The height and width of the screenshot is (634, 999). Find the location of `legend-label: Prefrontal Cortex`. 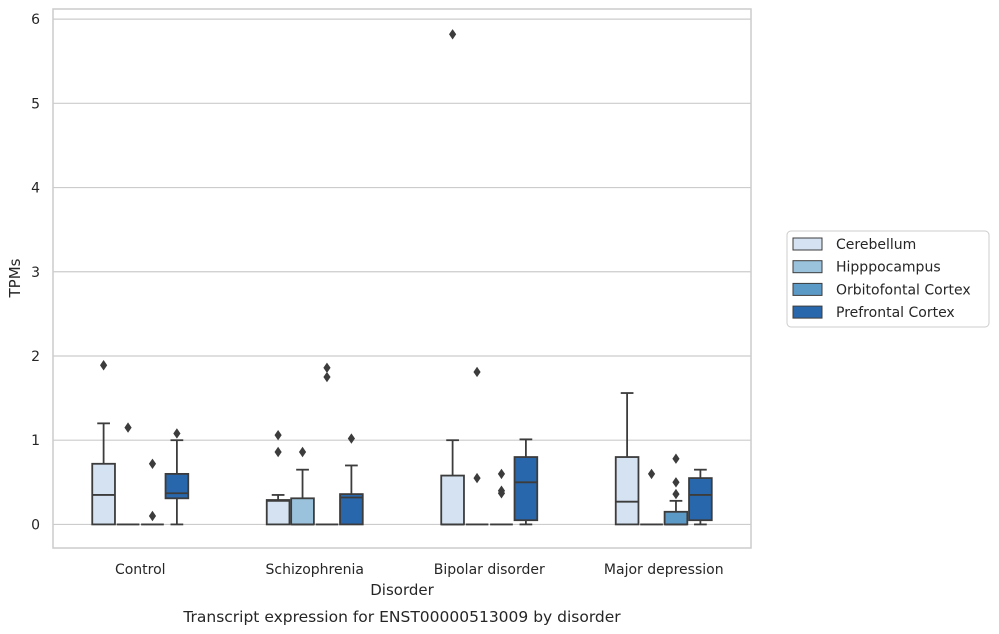

legend-label: Prefrontal Cortex is located at coordinates (895, 313).